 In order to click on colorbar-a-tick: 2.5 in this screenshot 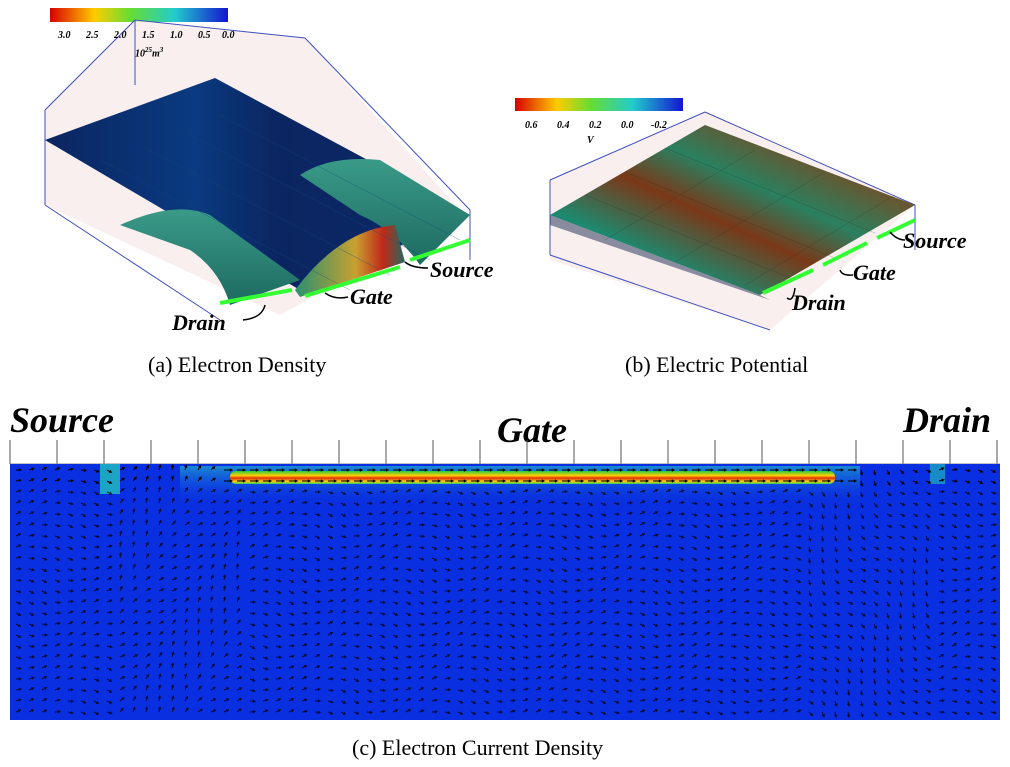, I will do `click(92, 35)`.